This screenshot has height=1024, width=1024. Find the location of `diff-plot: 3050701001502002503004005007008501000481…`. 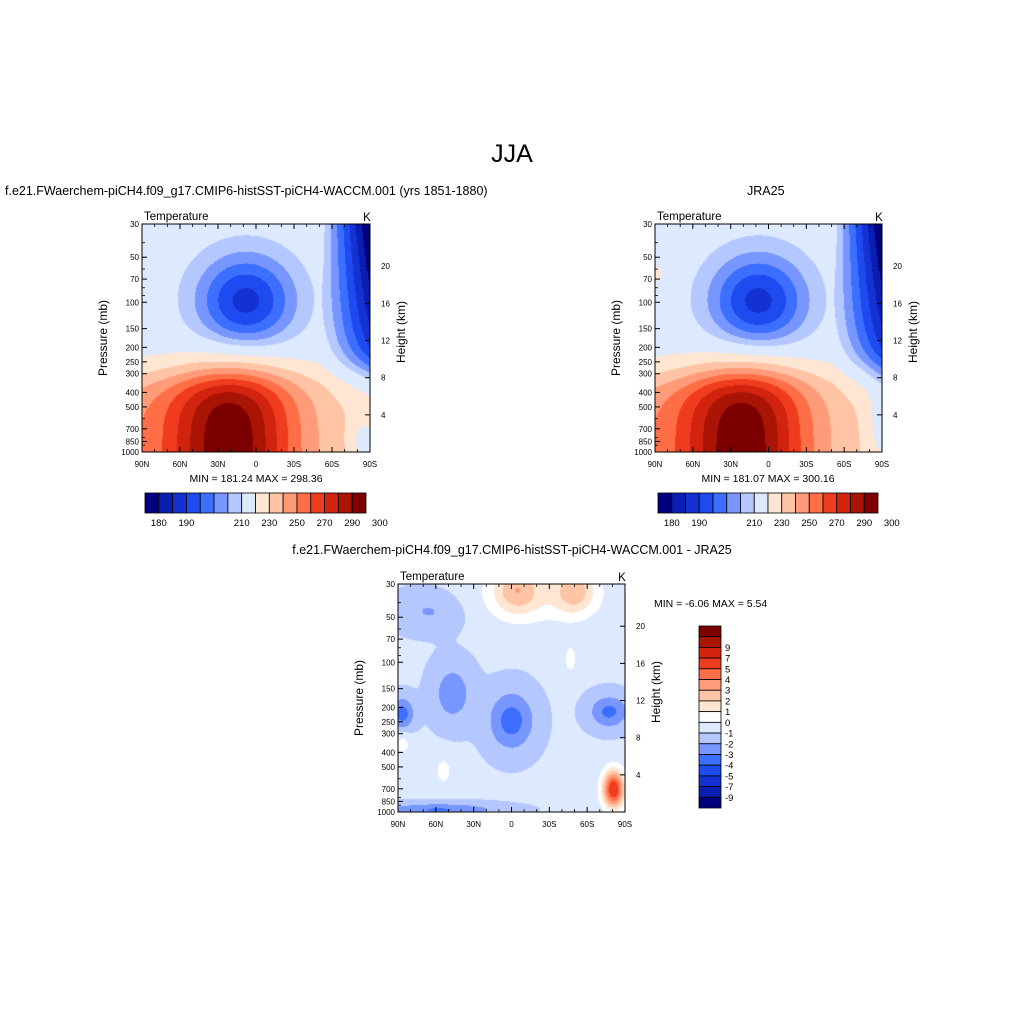

diff-plot: 3050701001502002503004005007008501000481… is located at coordinates (507, 700).